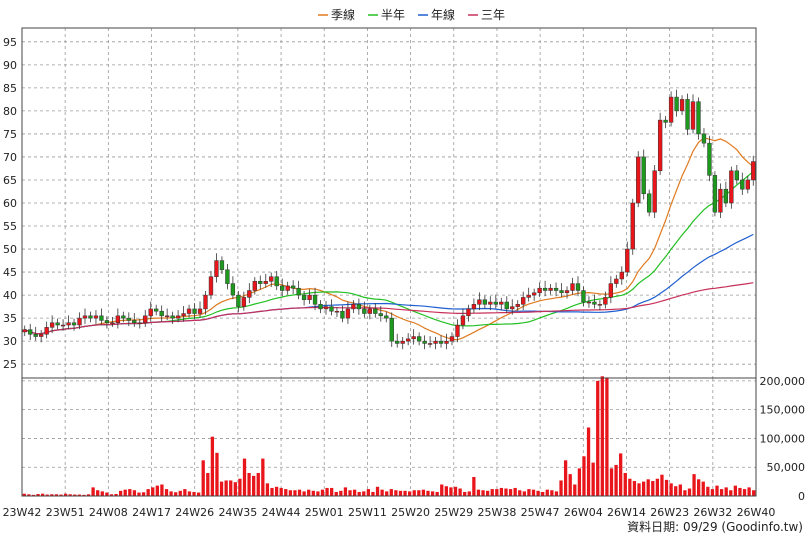  I want to click on price-tick-label: 55, so click(10, 226).